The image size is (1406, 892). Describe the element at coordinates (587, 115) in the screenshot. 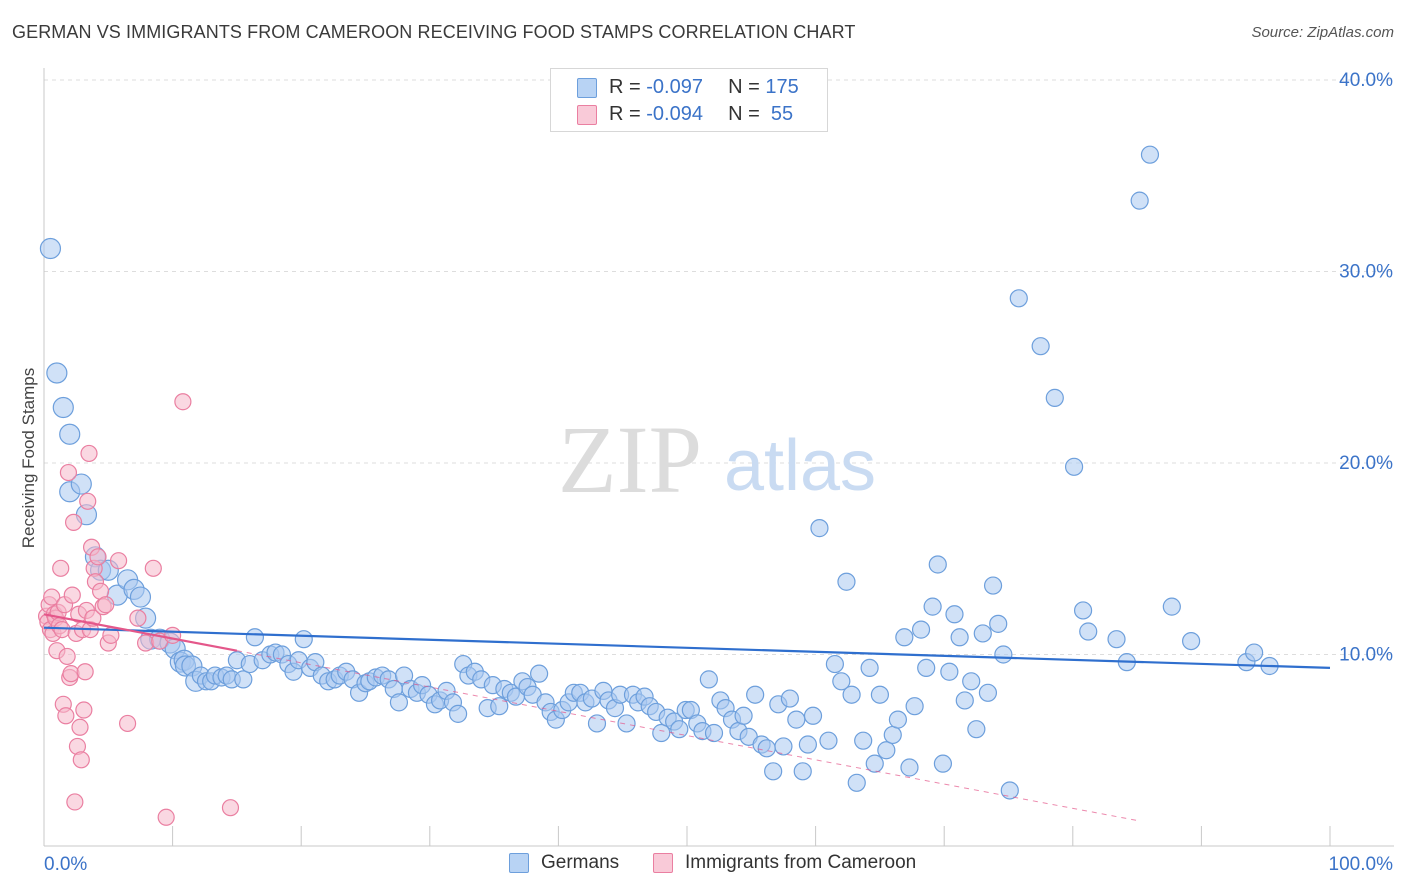

I see `cameroon-swatch` at that location.